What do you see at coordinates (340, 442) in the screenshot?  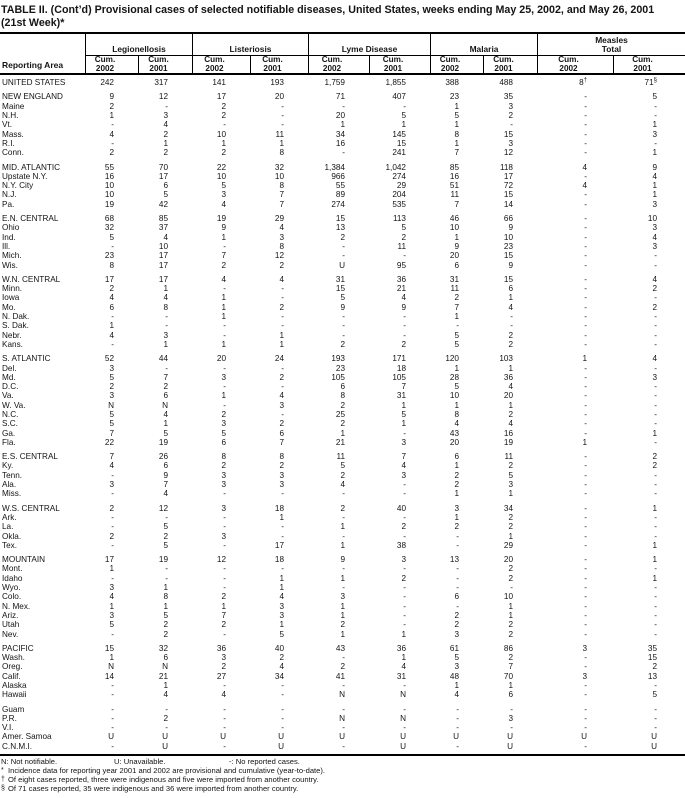 I see `cell-value: 21` at bounding box center [340, 442].